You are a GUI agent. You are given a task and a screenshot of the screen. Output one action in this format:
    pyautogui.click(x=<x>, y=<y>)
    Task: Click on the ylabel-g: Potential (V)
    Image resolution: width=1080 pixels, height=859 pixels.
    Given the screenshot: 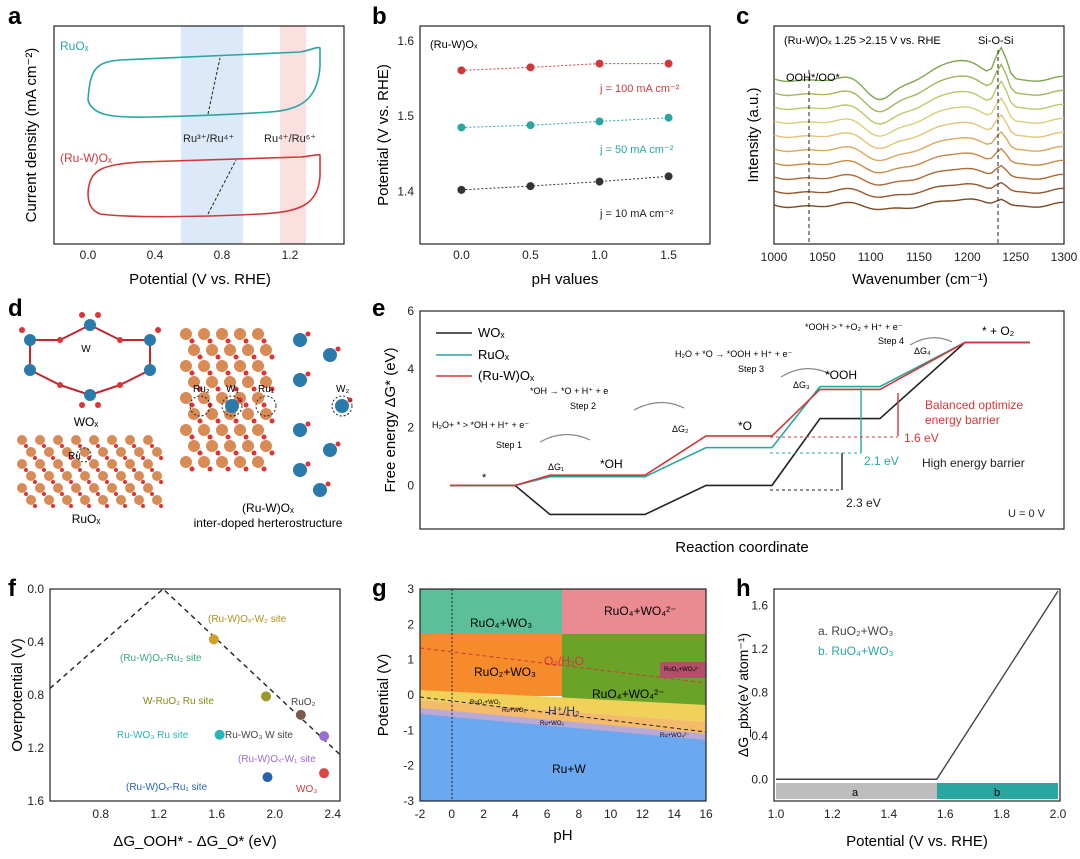 What is the action you would take?
    pyautogui.click(x=383, y=695)
    